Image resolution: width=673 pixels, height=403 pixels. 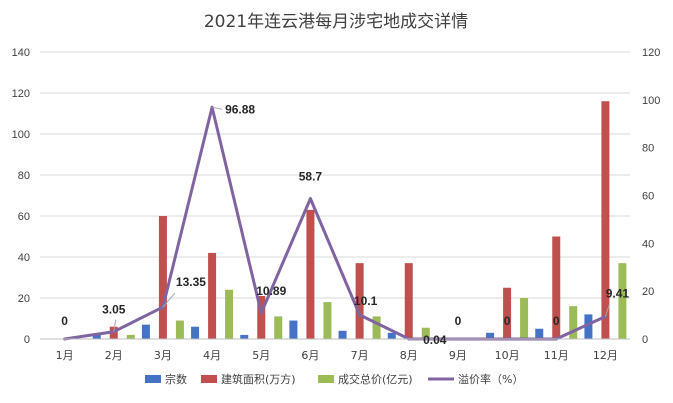 I want to click on x-tick-label: 9月, so click(x=458, y=355).